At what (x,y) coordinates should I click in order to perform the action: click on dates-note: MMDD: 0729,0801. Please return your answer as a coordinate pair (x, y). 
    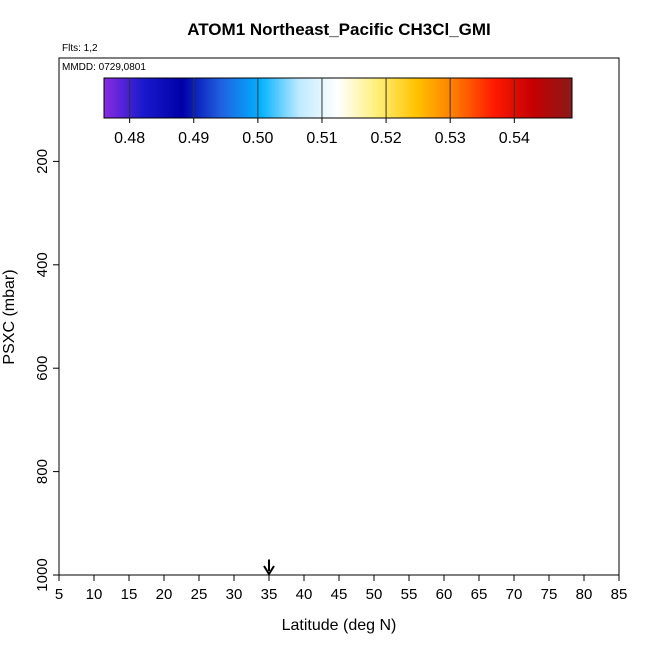
    Looking at the image, I should click on (104, 67).